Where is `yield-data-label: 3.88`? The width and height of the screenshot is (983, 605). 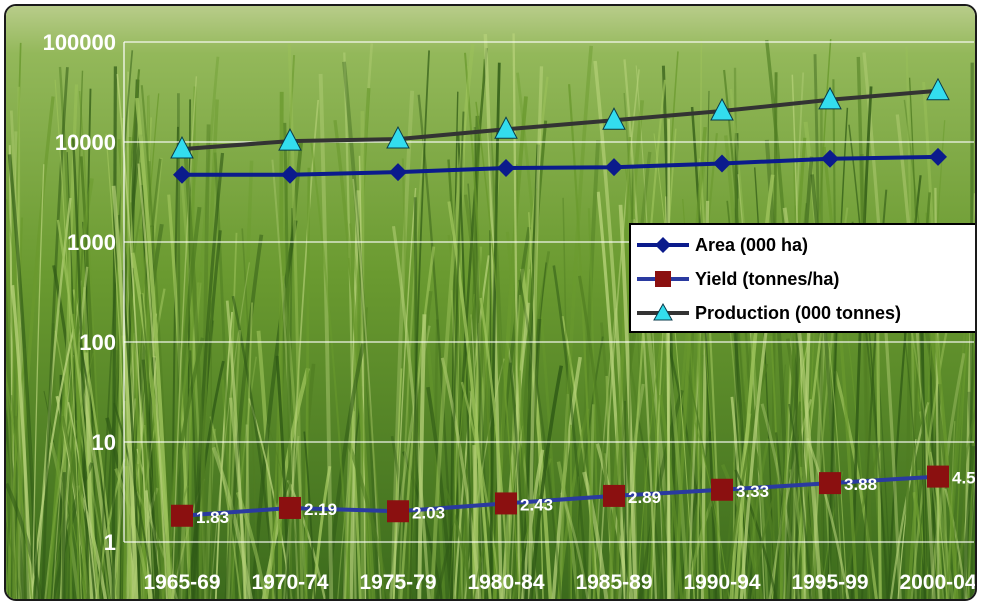 yield-data-label: 3.88 is located at coordinates (860, 484).